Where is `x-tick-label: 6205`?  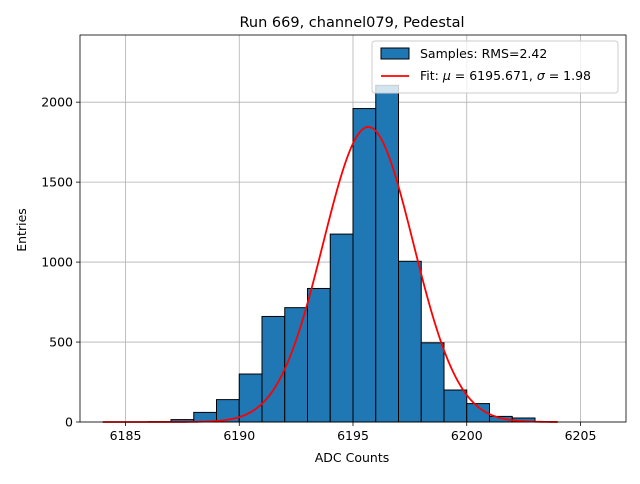
x-tick-label: 6205 is located at coordinates (581, 435).